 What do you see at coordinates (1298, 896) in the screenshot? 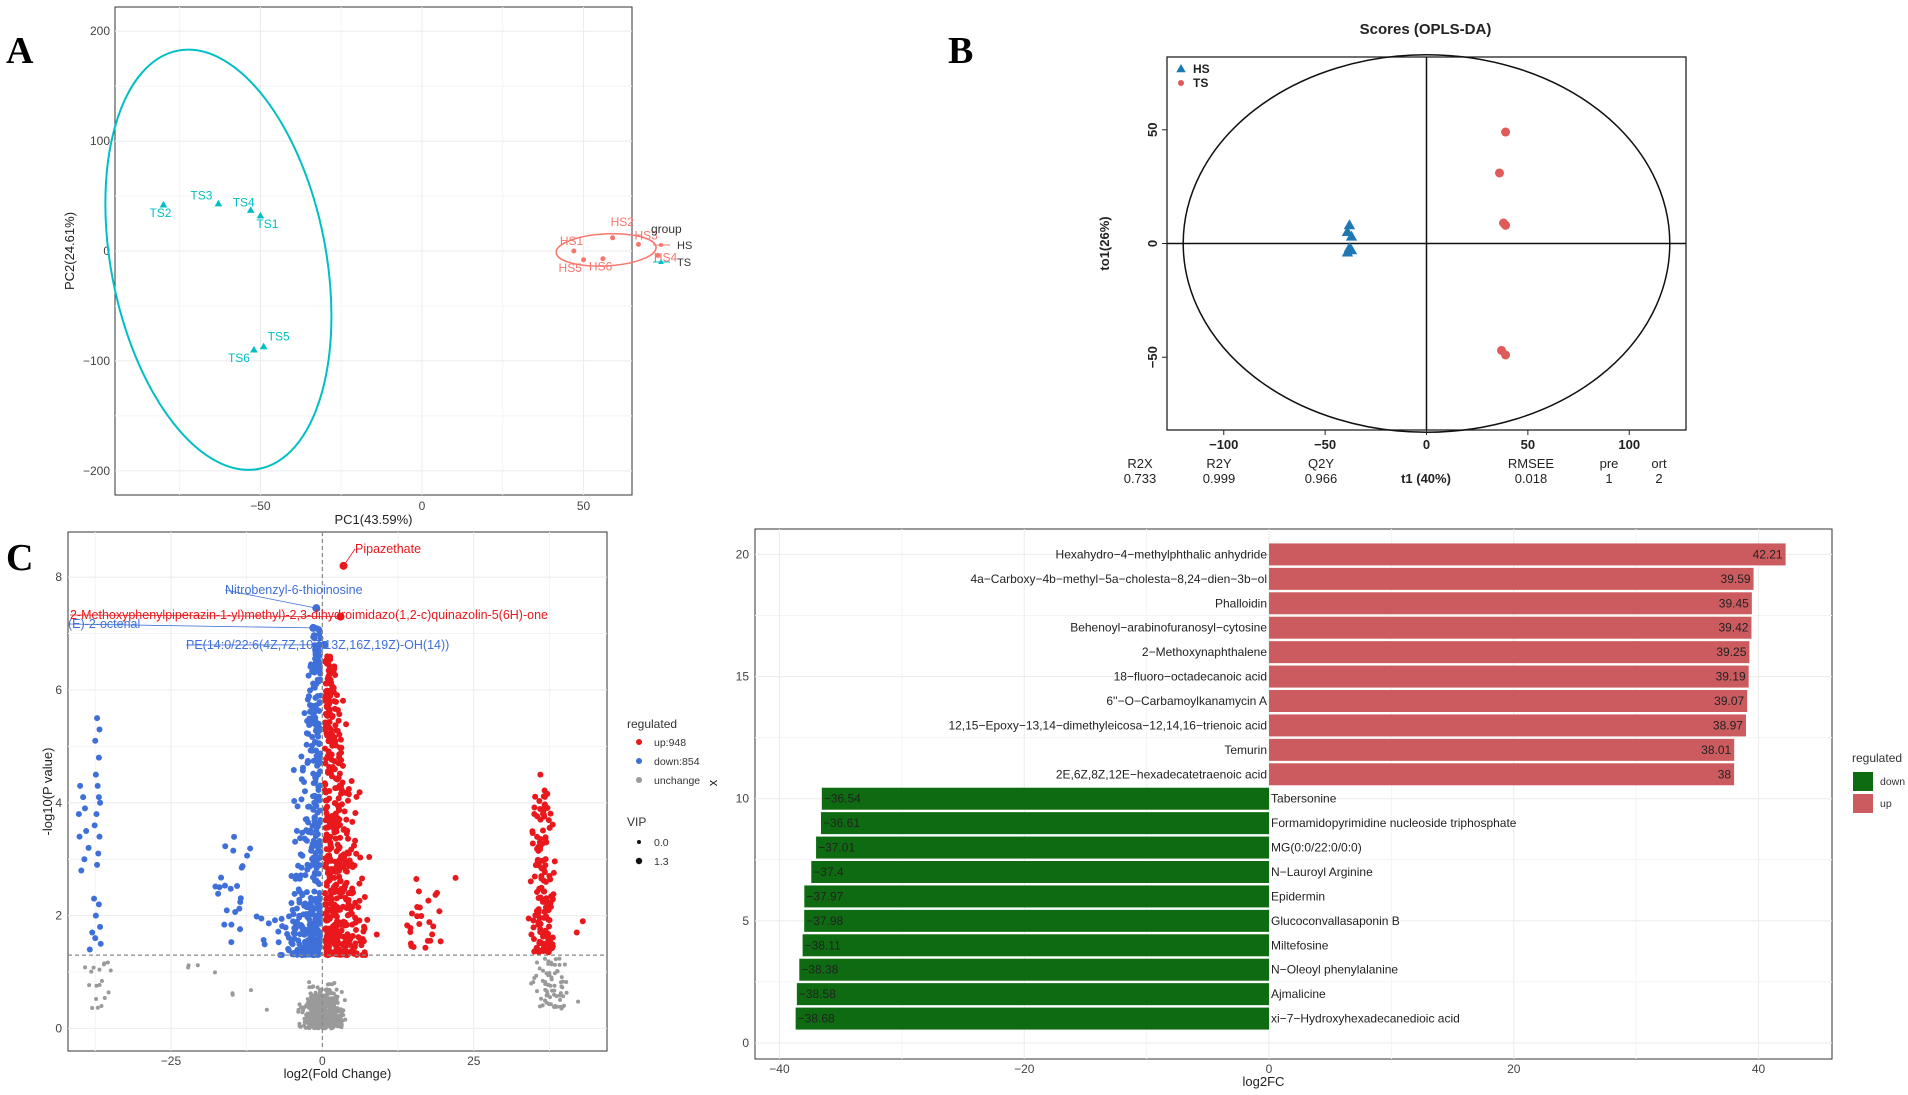
I see `bar-category-label: Epidermin` at bounding box center [1298, 896].